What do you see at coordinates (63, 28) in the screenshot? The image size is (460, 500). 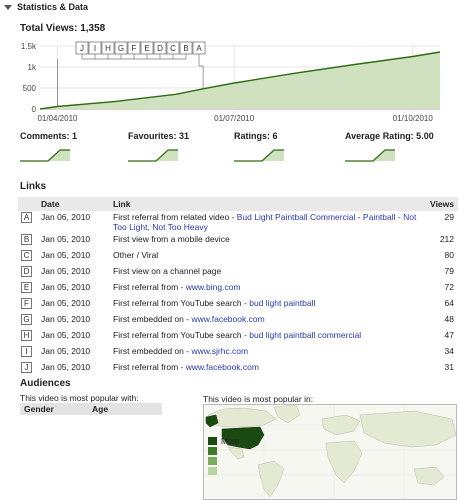 I see `total-views-label: Total Views: 1,358` at bounding box center [63, 28].